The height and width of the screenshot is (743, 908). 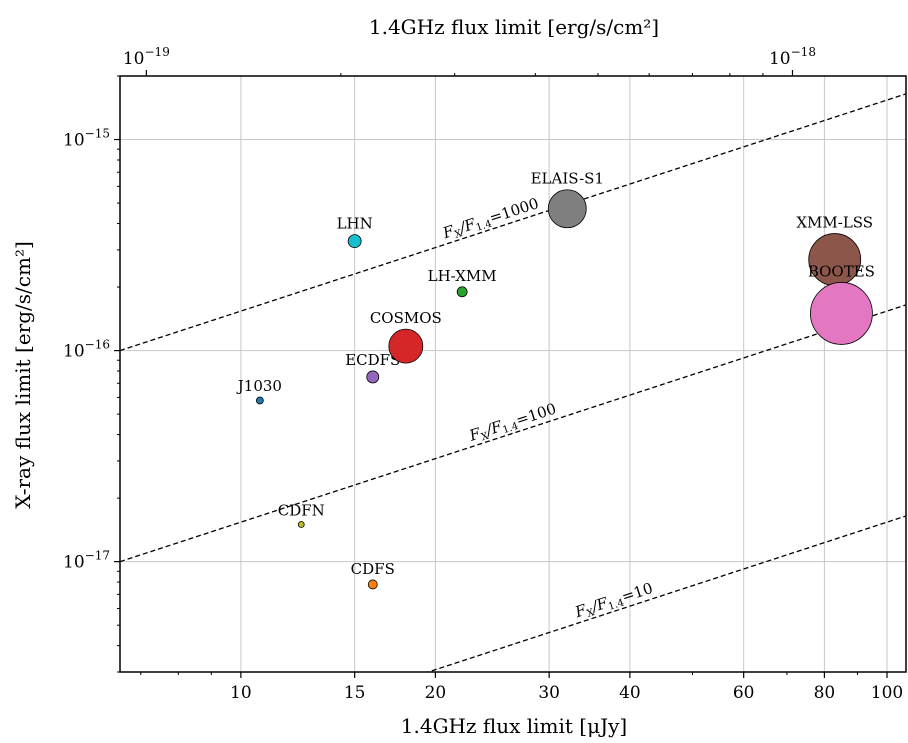 I want to click on point-label-elais-s1: ELAIS-S1, so click(x=567, y=179).